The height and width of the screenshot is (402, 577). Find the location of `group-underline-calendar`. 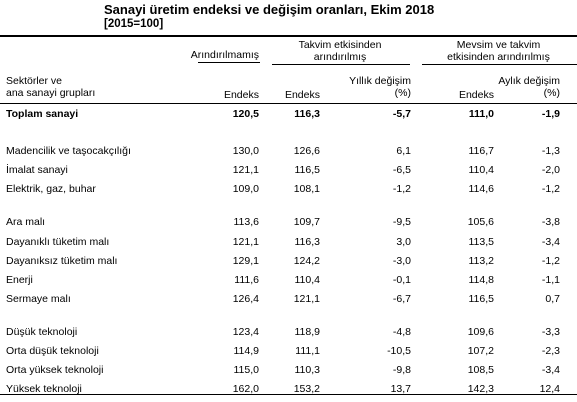

group-underline-calendar is located at coordinates (341, 64).